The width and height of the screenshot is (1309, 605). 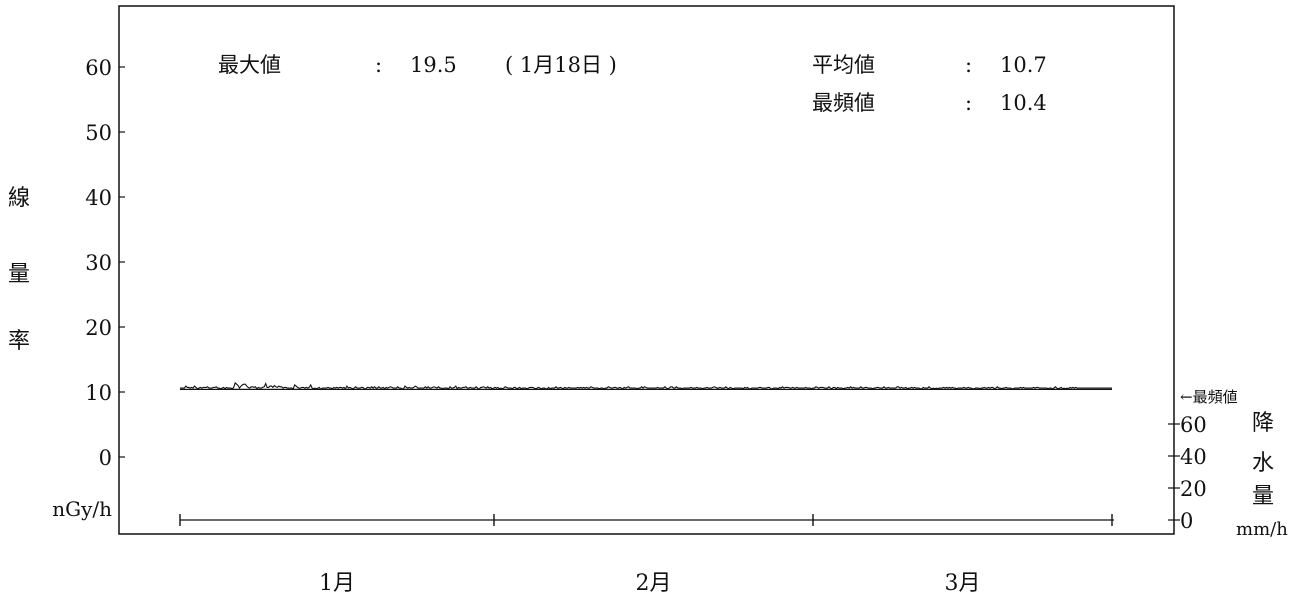 I want to click on max-value: 19.5, so click(x=433, y=65).